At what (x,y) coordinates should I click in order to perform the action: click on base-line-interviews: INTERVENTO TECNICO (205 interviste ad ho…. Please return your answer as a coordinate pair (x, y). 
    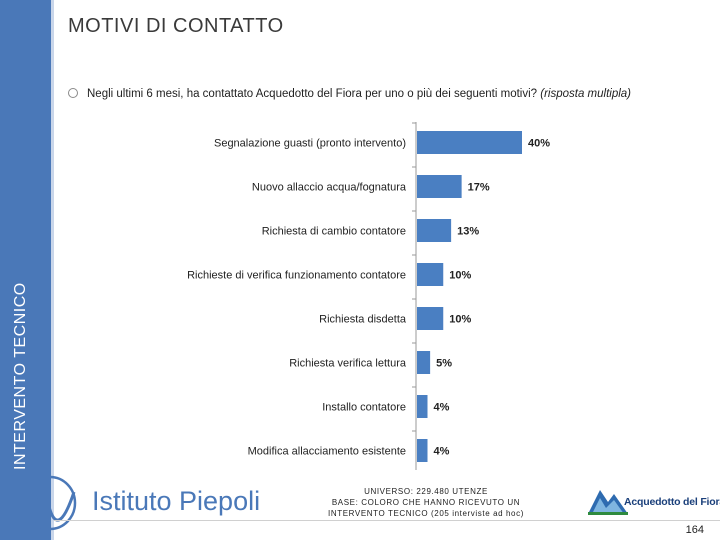
    Looking at the image, I should click on (426, 513).